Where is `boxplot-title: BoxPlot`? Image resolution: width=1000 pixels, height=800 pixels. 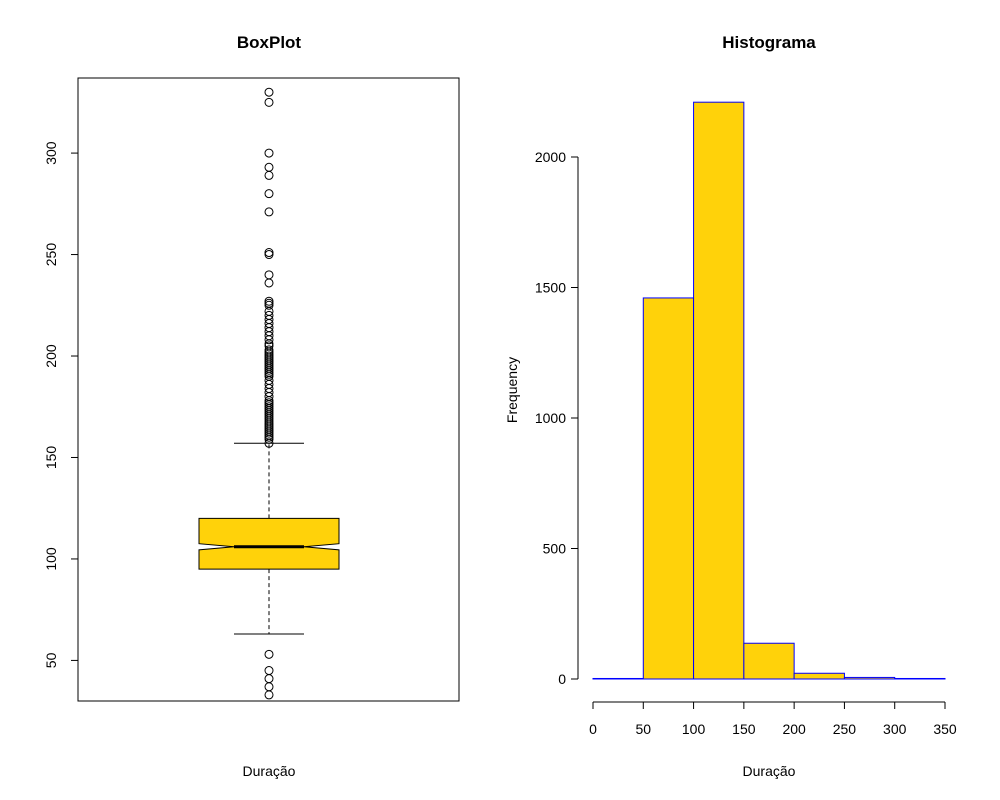
boxplot-title: BoxPlot is located at coordinates (269, 42).